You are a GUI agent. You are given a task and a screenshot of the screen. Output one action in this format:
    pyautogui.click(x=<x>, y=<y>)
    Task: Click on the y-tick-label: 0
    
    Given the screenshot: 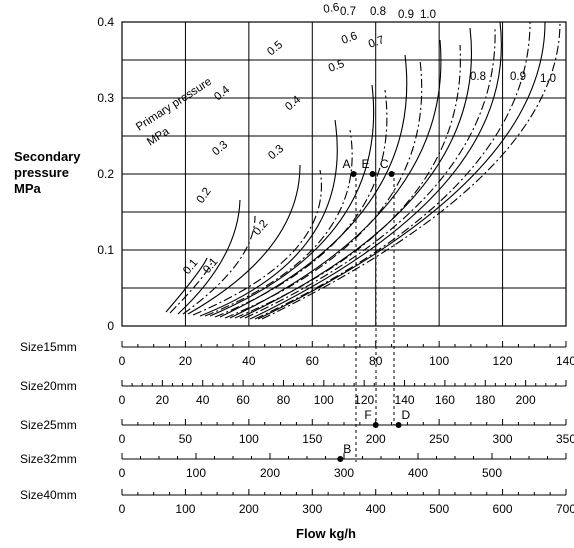 What is the action you would take?
    pyautogui.click(x=110, y=326)
    